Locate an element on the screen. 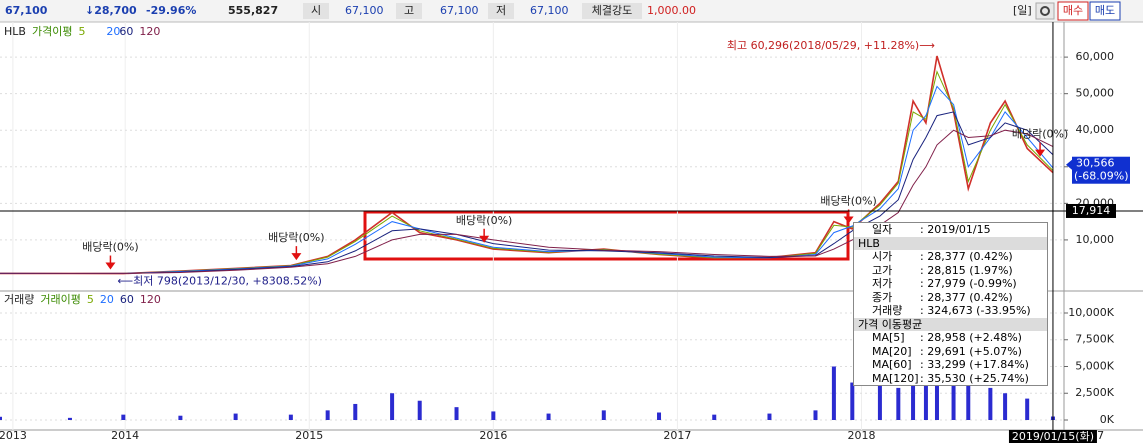  y-tick-label: 40,000 is located at coordinates (1095, 129).